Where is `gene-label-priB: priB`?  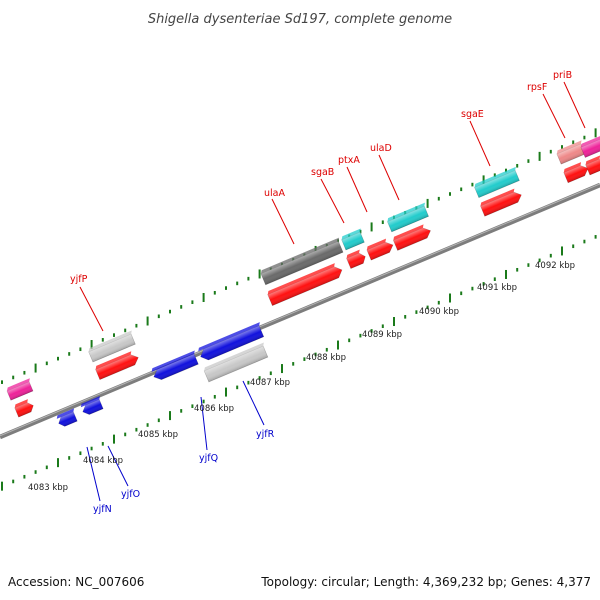
gene-label-priB: priB is located at coordinates (562, 75).